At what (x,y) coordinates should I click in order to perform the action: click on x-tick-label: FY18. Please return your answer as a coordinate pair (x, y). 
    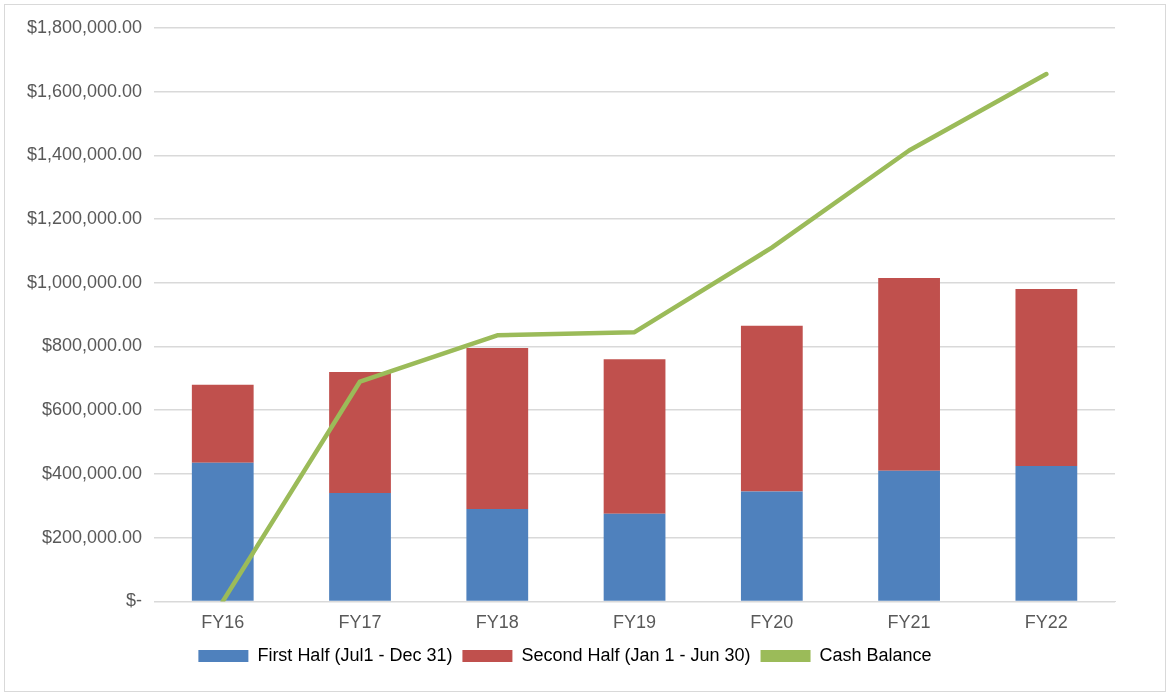
    Looking at the image, I should click on (497, 622).